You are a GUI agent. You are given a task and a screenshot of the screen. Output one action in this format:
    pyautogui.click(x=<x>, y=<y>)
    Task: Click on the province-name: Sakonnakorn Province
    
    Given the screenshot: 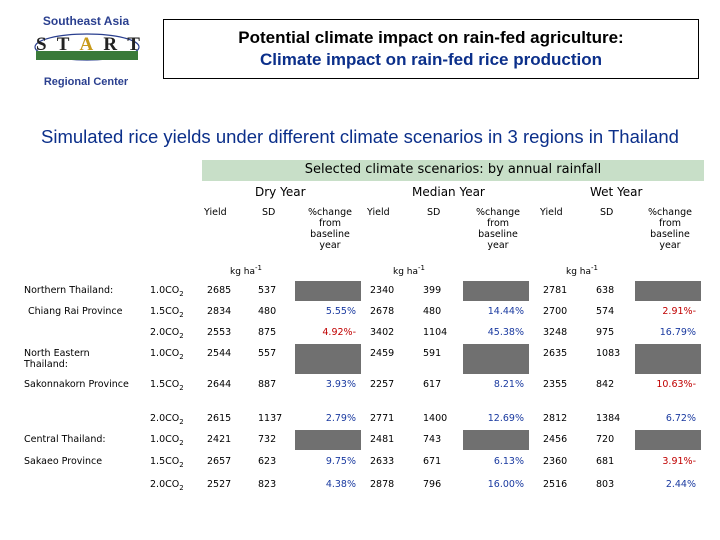 What is the action you would take?
    pyautogui.click(x=76, y=384)
    